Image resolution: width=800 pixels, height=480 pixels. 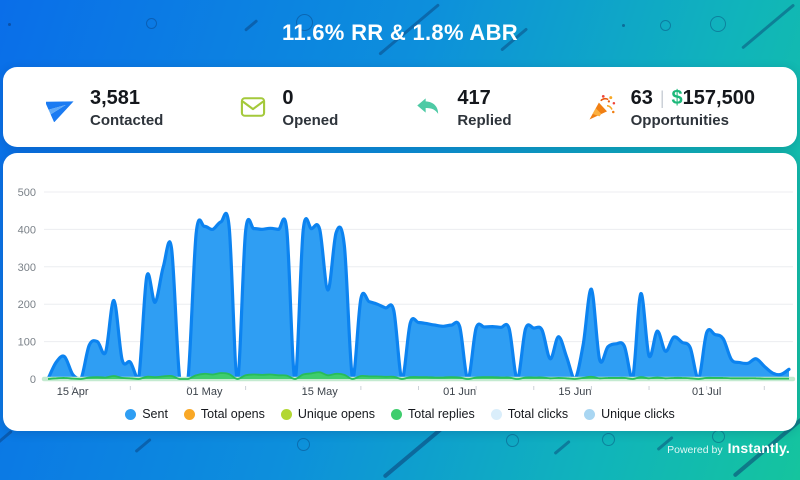 I want to click on stat-value: 3,581, so click(x=115, y=97).